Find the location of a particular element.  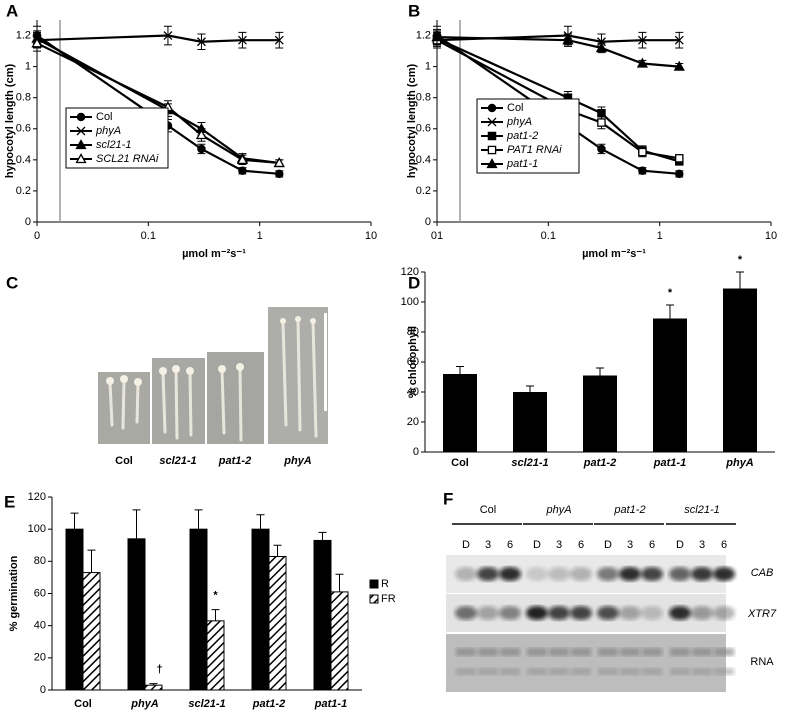

x-tick-label: pat1-2 is located at coordinates (268, 704).